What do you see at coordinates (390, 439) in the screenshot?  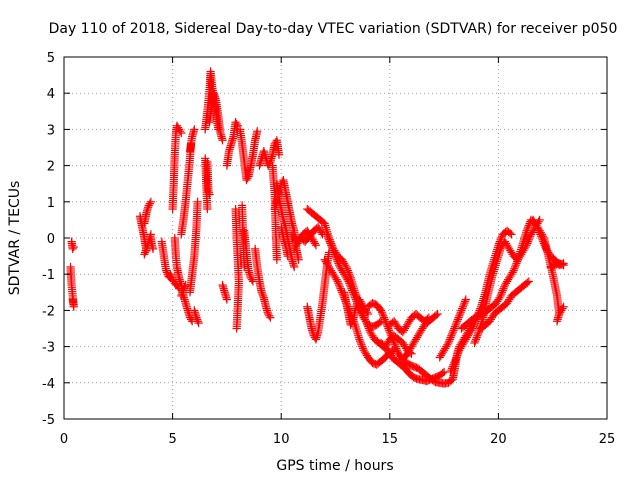 I see `x-tick-label: 15` at bounding box center [390, 439].